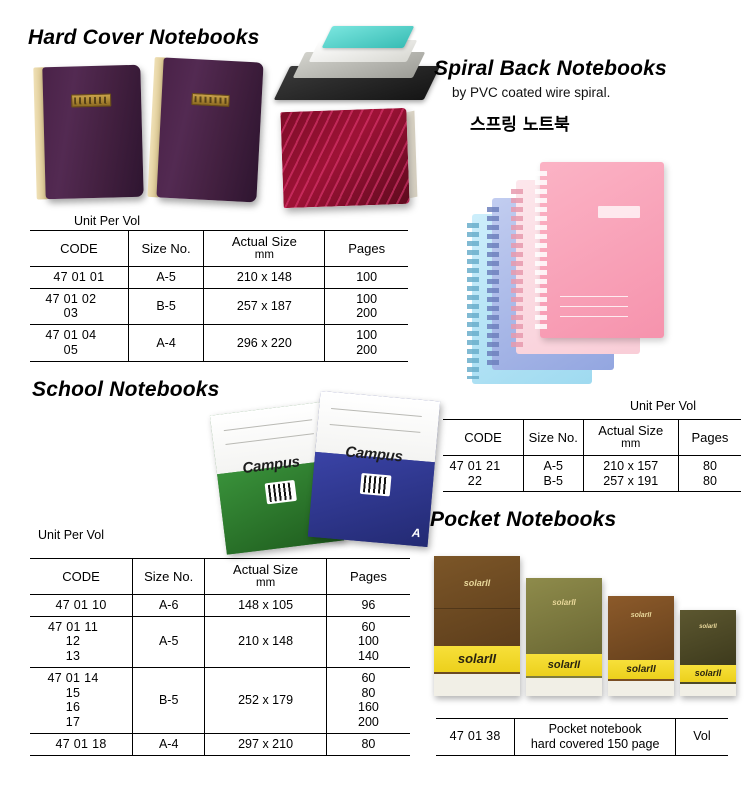 The image size is (756, 802). What do you see at coordinates (523, 519) in the screenshot?
I see `section-title-pocket: Pocket Notebooks` at bounding box center [523, 519].